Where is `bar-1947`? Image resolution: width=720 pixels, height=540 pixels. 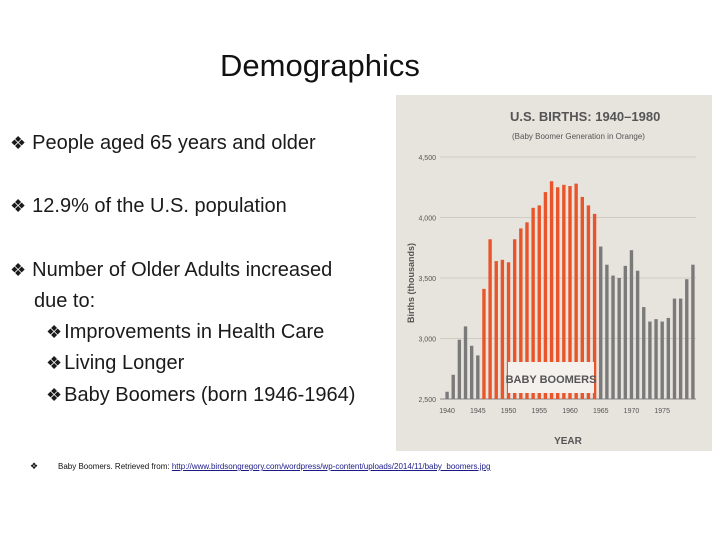
bar-1947 is located at coordinates (490, 319).